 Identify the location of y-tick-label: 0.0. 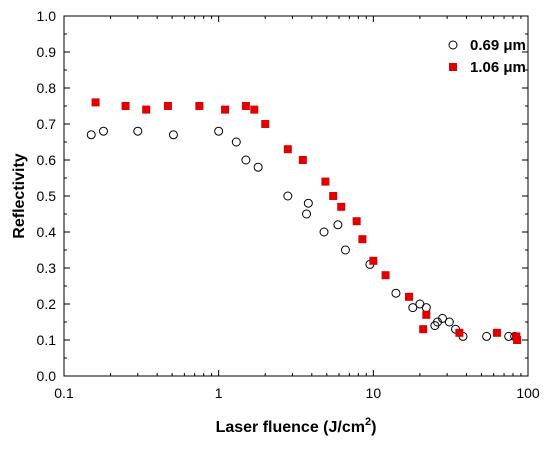
(47, 376).